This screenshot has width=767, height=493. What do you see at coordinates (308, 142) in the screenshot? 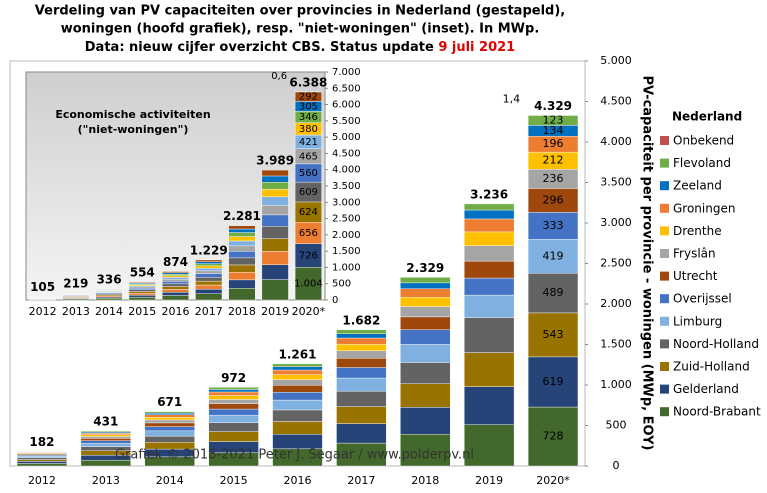
I see `data-label: 421` at bounding box center [308, 142].